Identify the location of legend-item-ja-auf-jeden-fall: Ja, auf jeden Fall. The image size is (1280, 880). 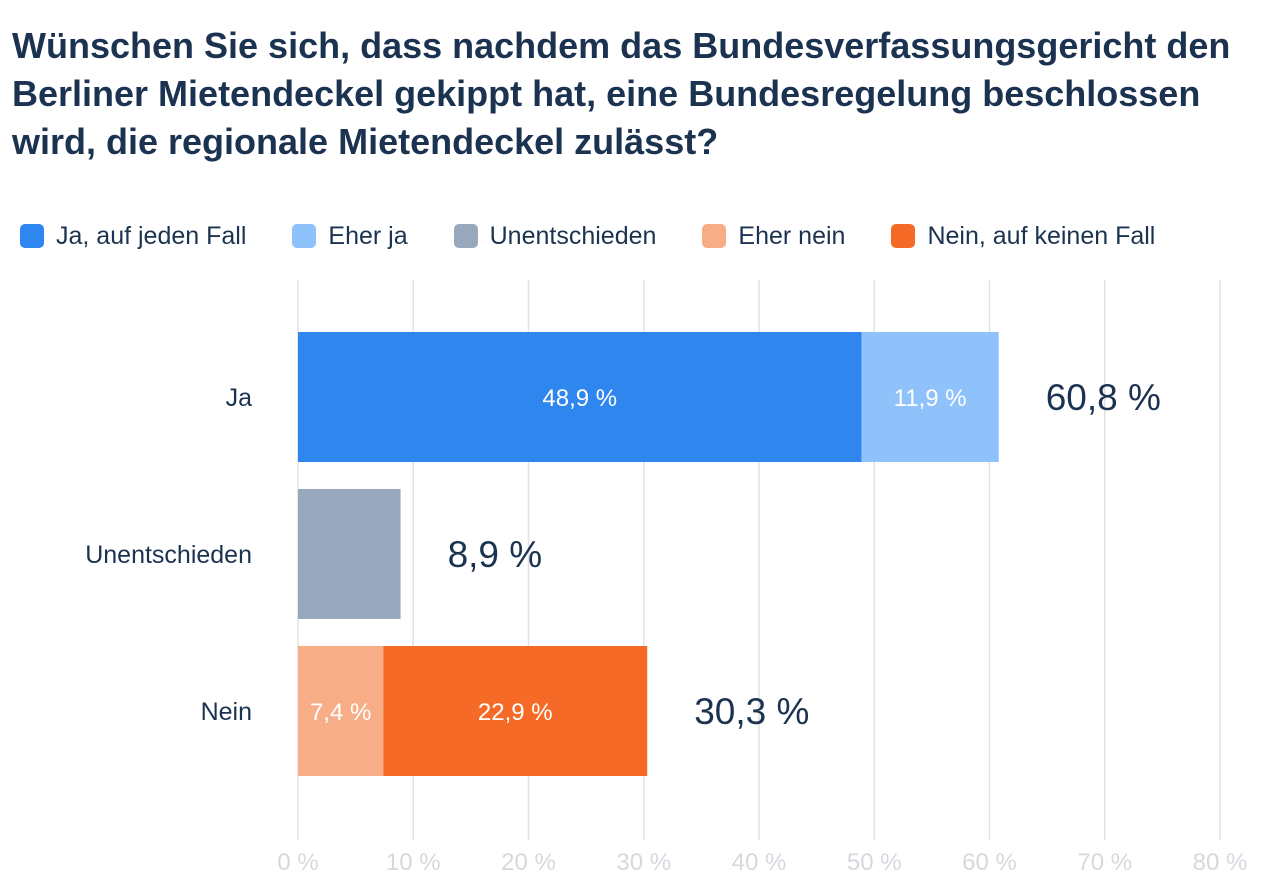
(133, 236).